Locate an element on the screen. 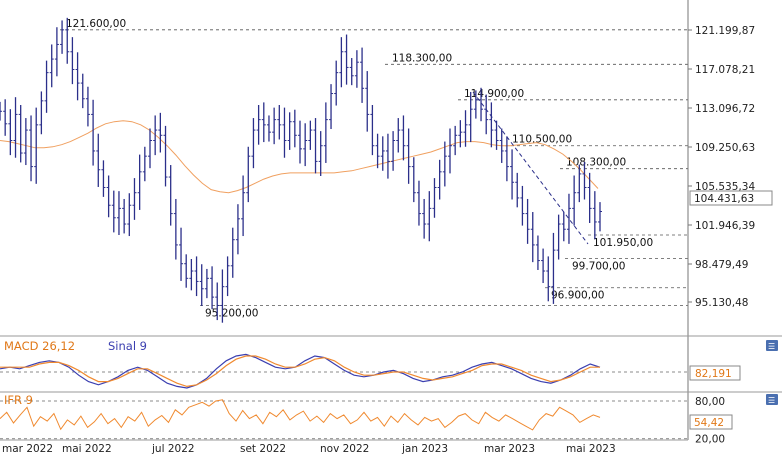 The width and height of the screenshot is (782, 454). level-label: 118.300,00 is located at coordinates (422, 58).